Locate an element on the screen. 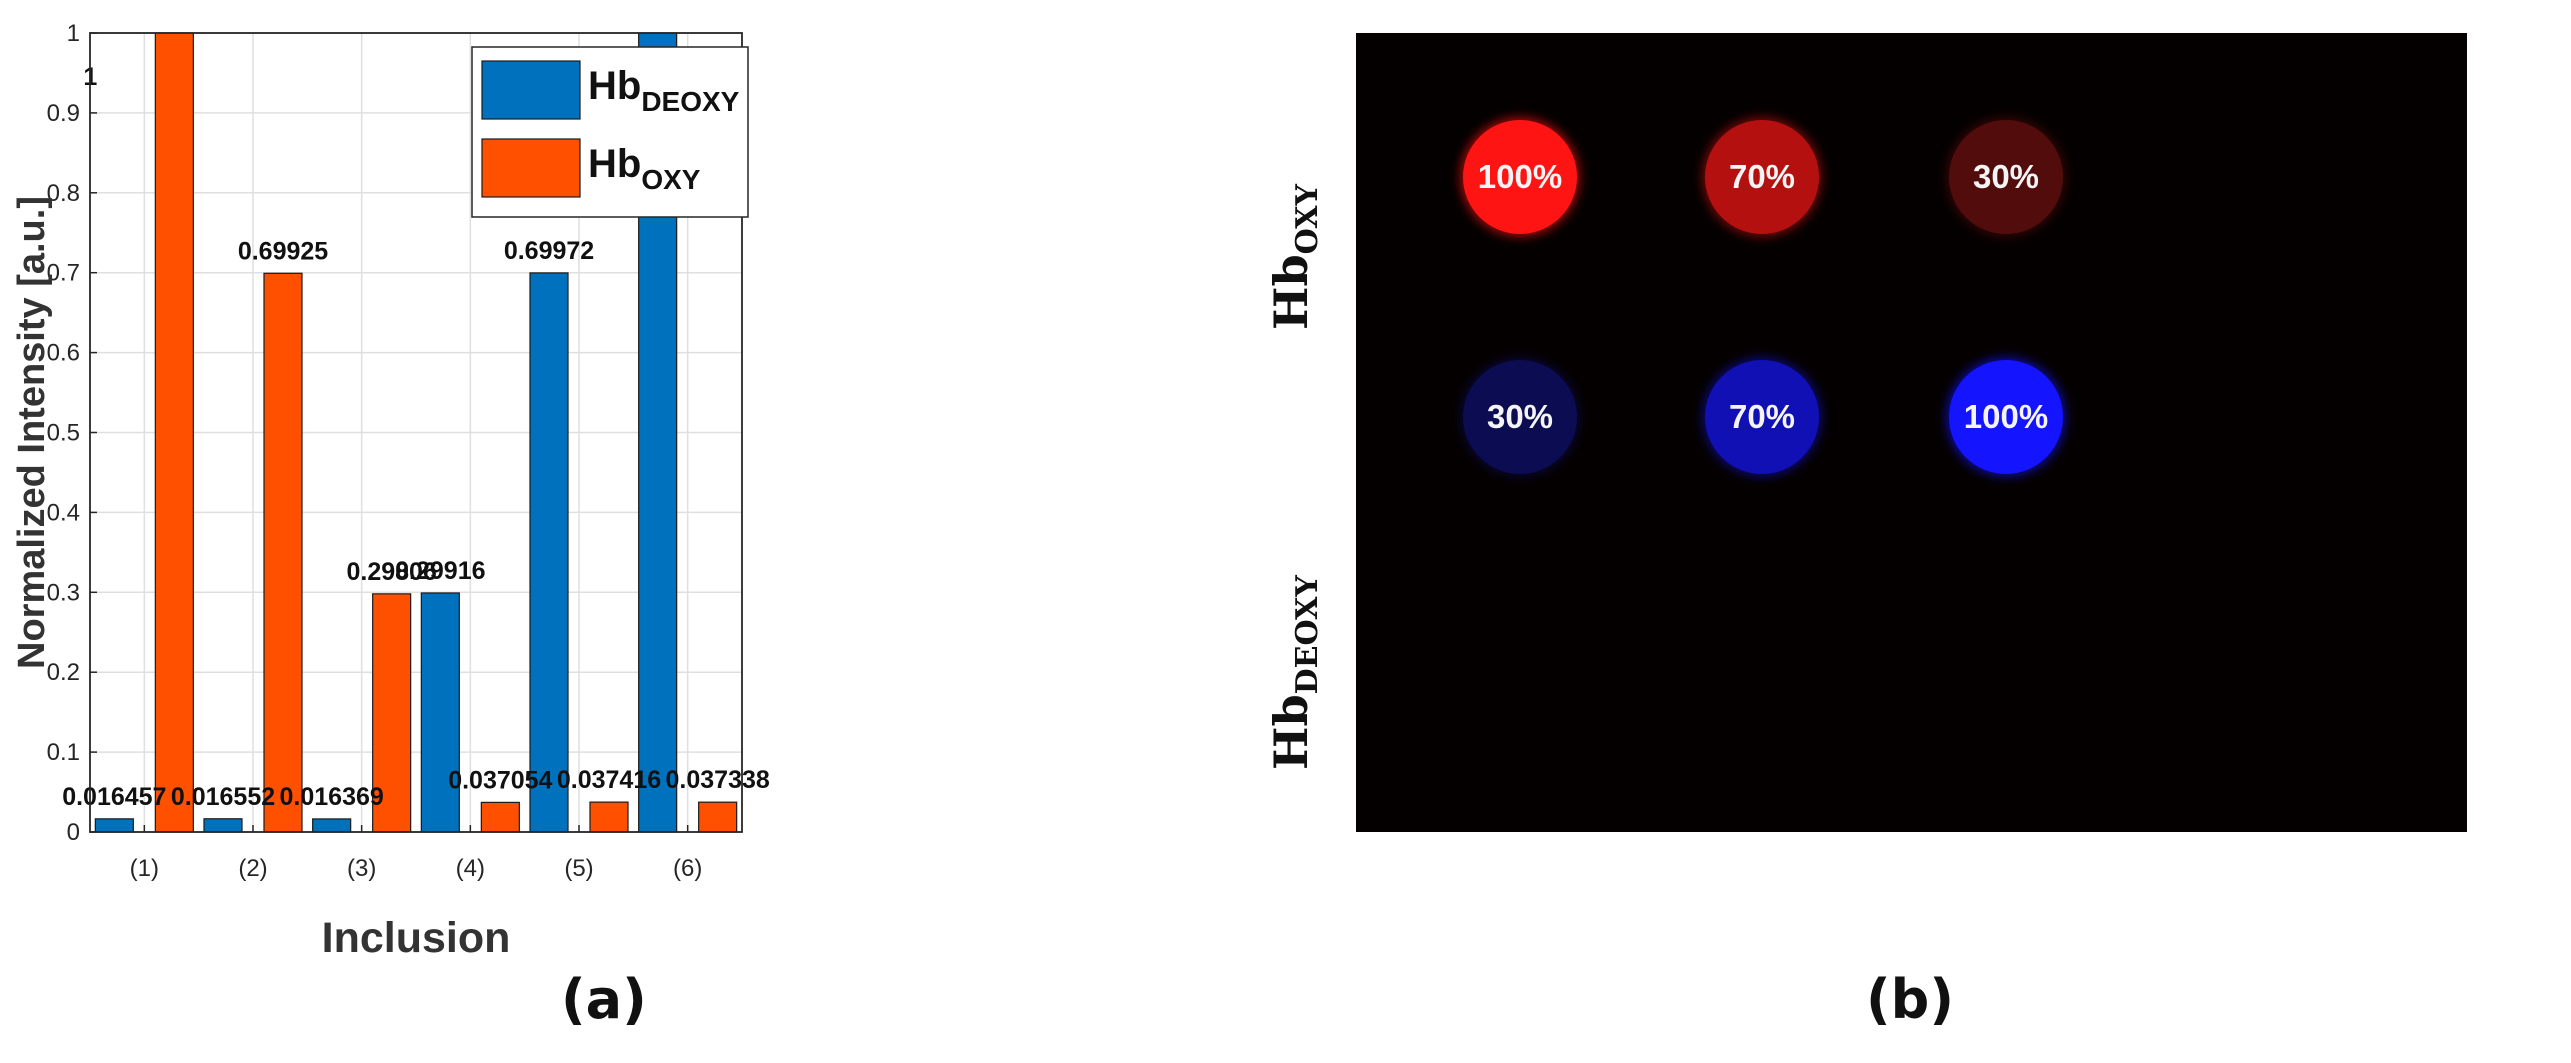 The image size is (2571, 1063). panel-label-b: (b) is located at coordinates (1910, 999).